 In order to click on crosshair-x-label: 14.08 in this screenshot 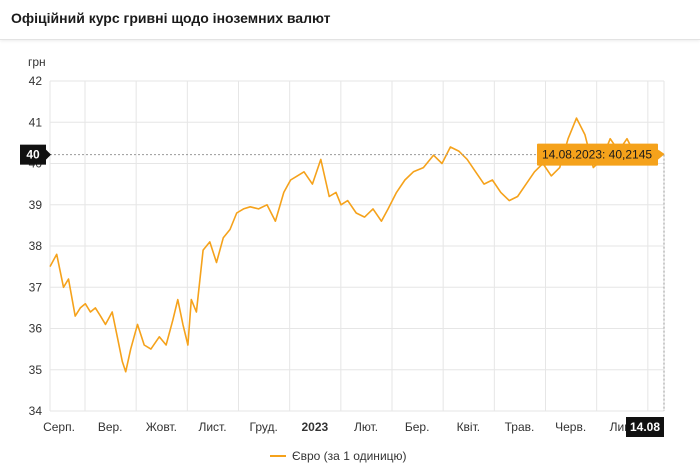, I will do `click(645, 427)`.